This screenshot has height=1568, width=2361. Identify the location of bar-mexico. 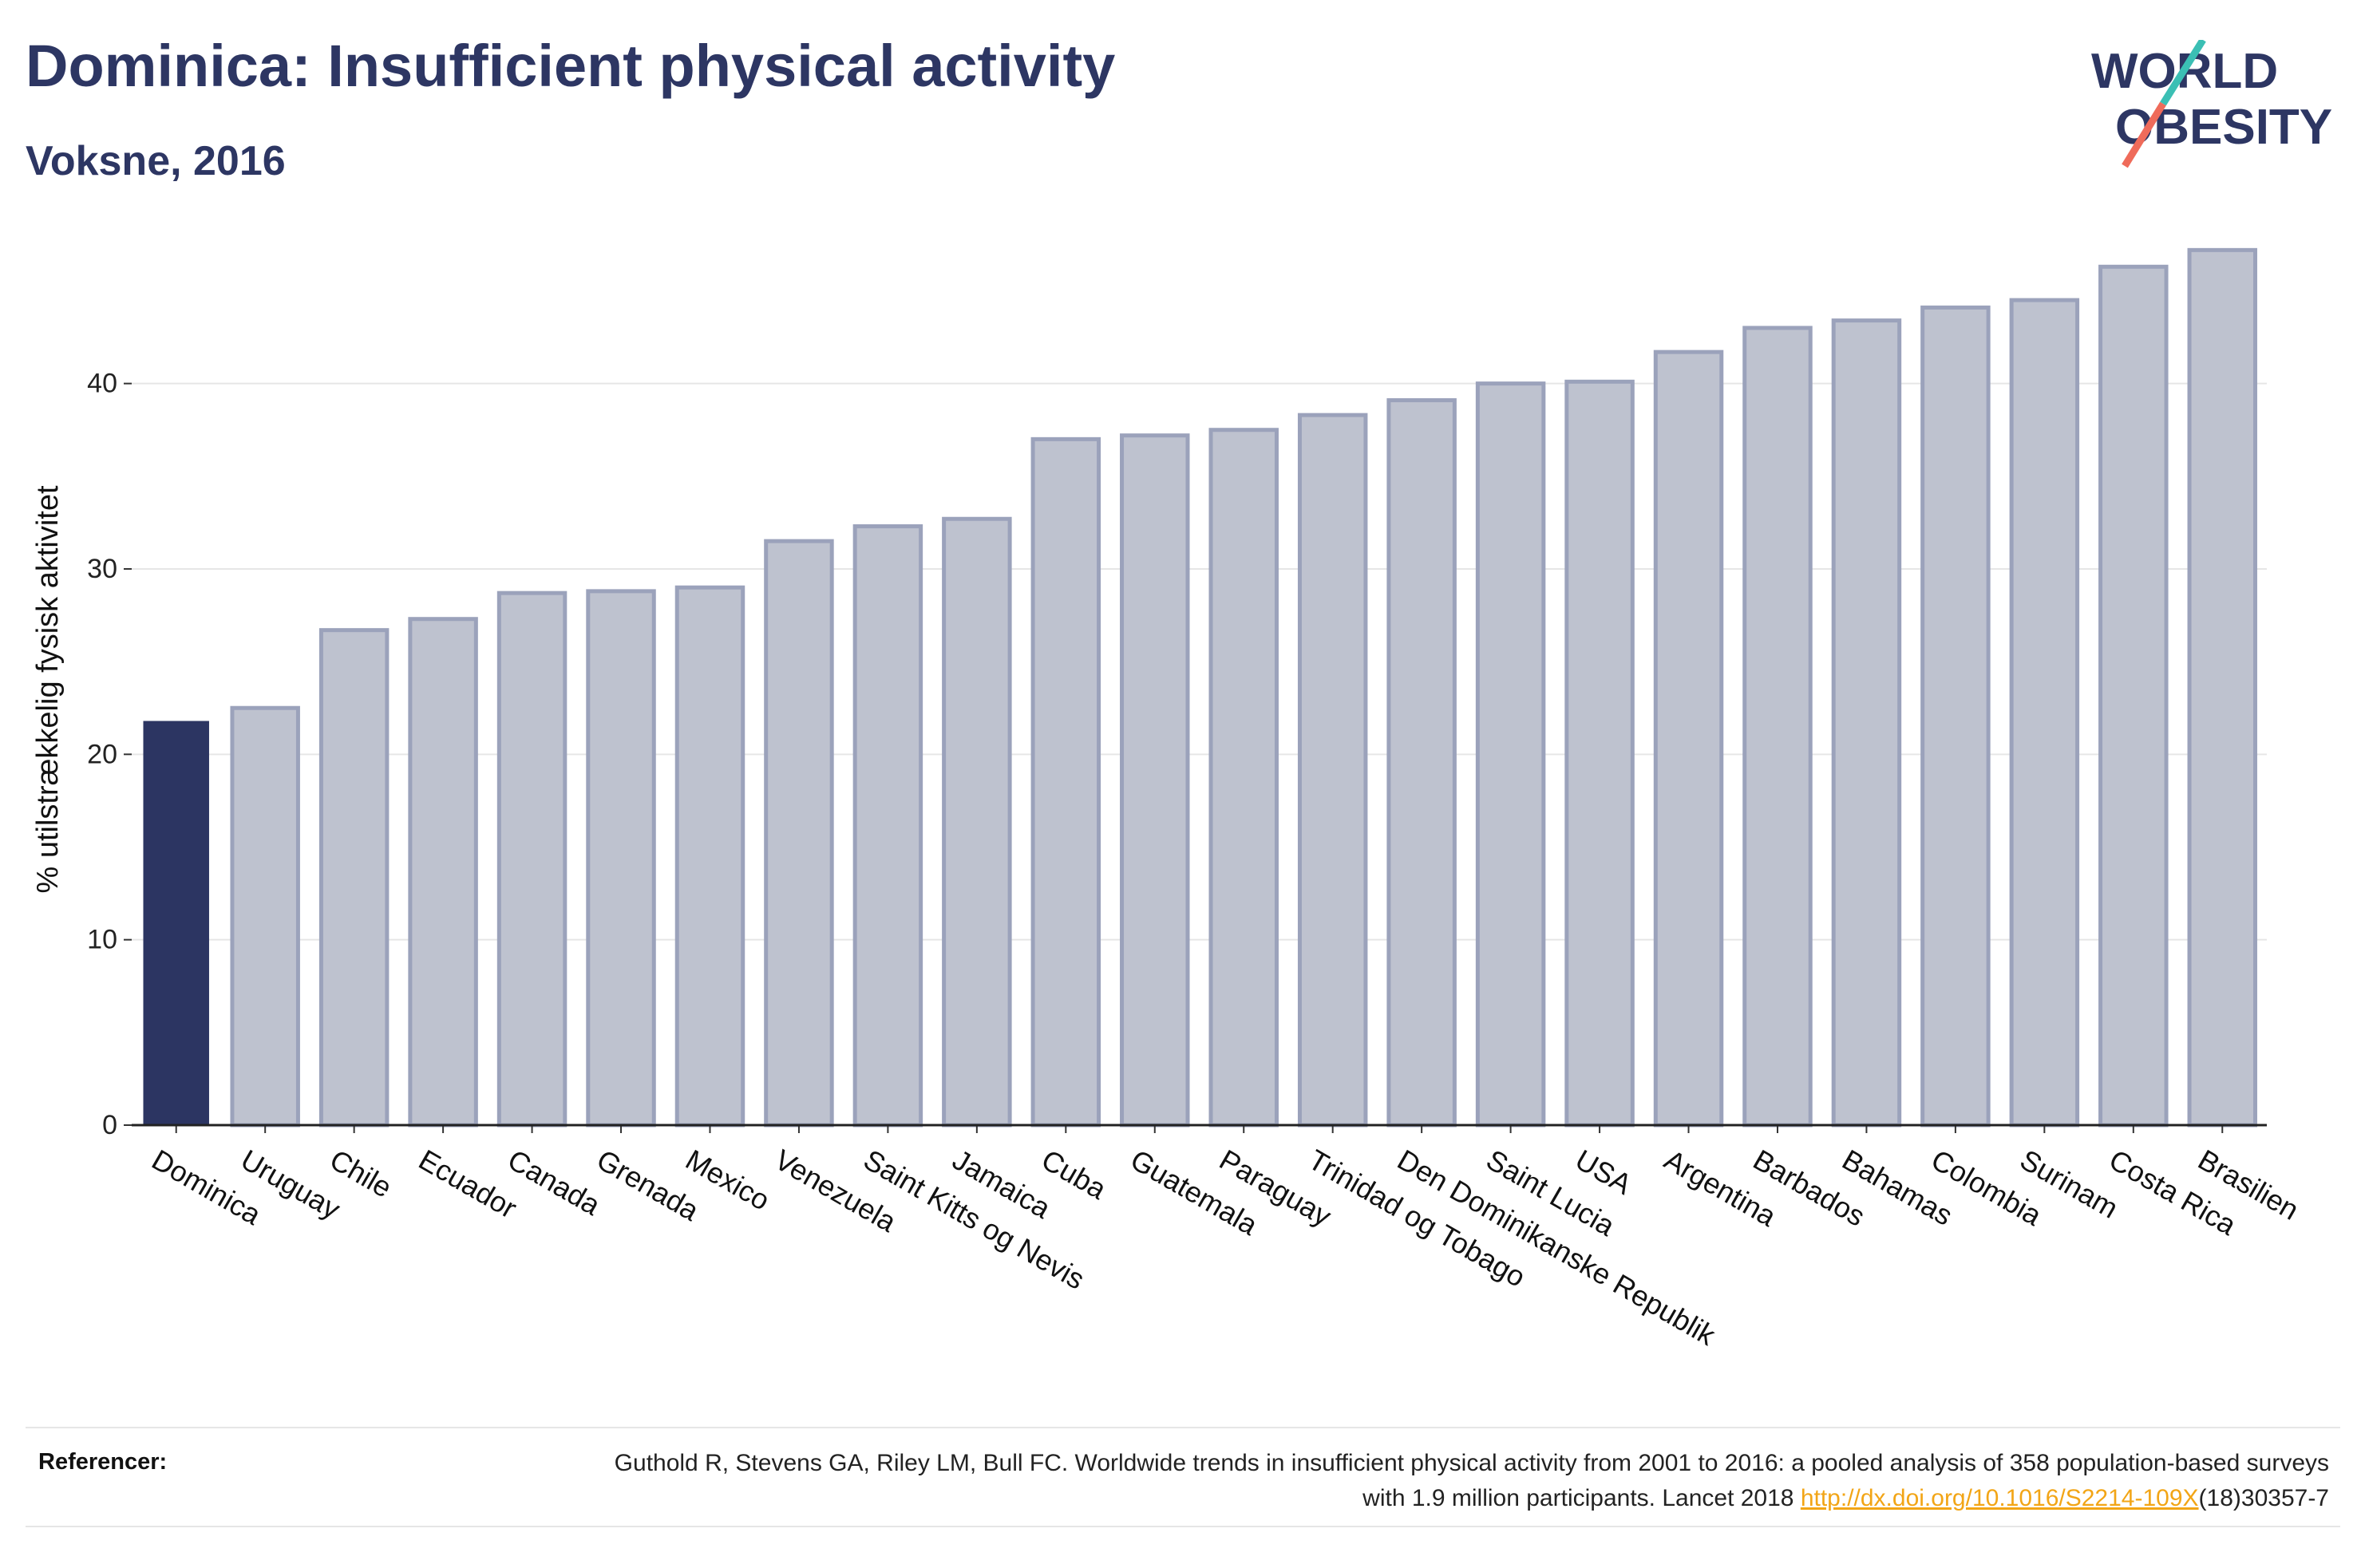
(709, 856).